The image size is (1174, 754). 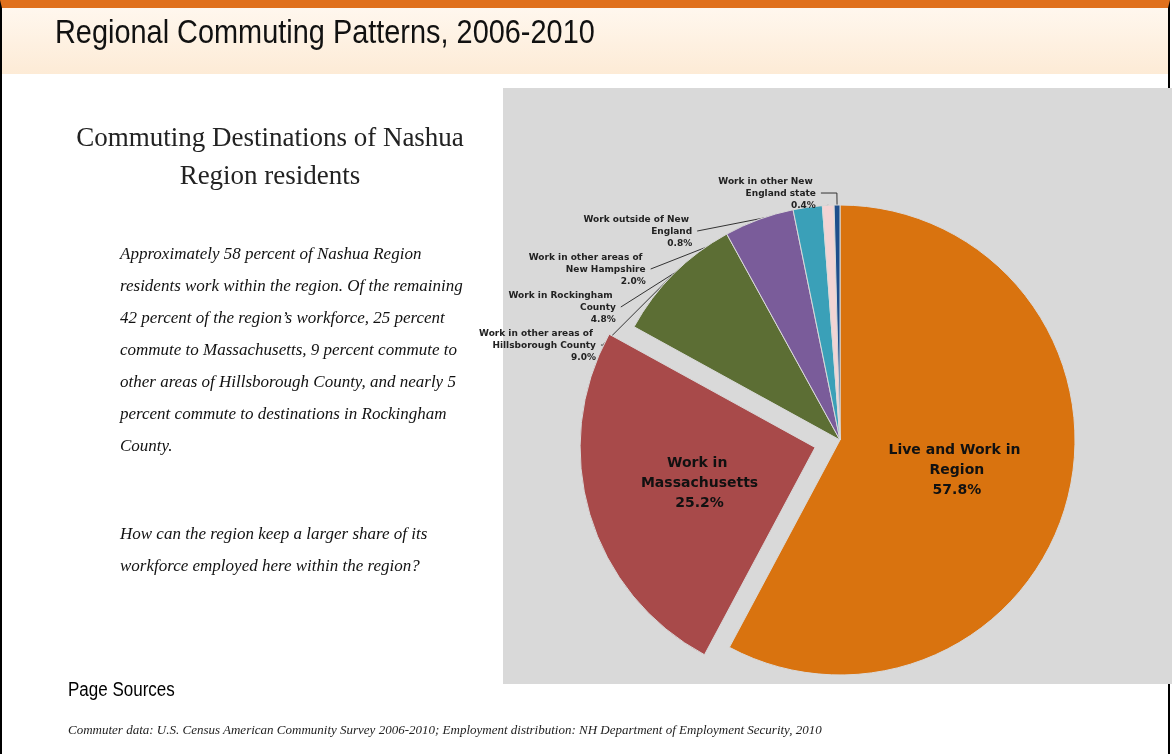 I want to click on slice-label: Work in Massachusetts, so click(x=699, y=471).